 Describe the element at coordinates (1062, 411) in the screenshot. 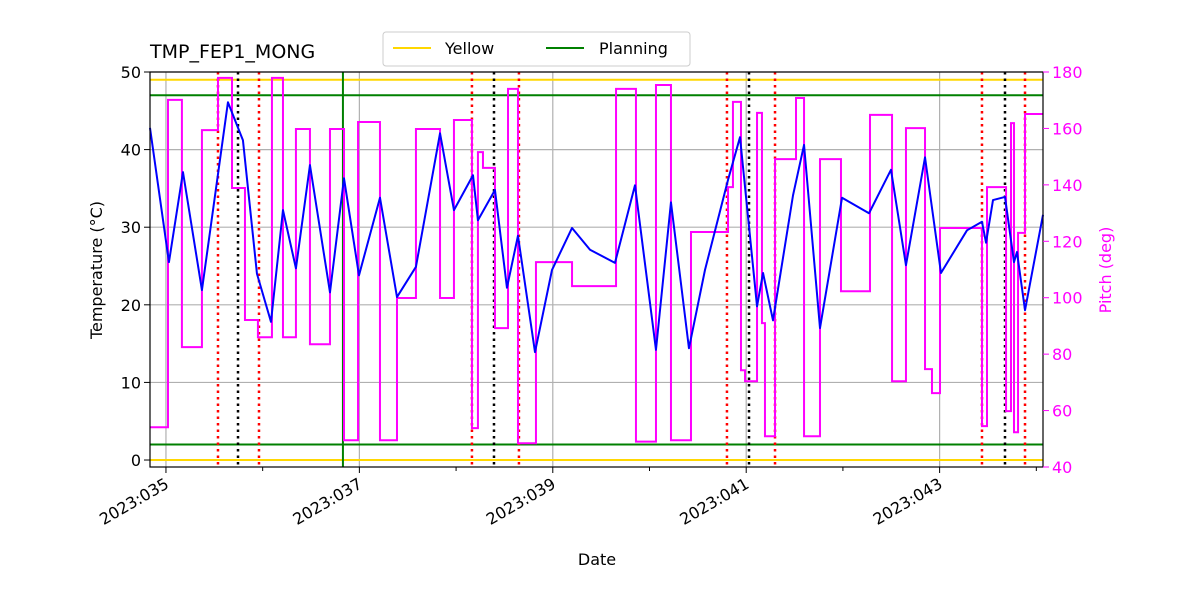

I see `y2-tick-label: 60` at that location.